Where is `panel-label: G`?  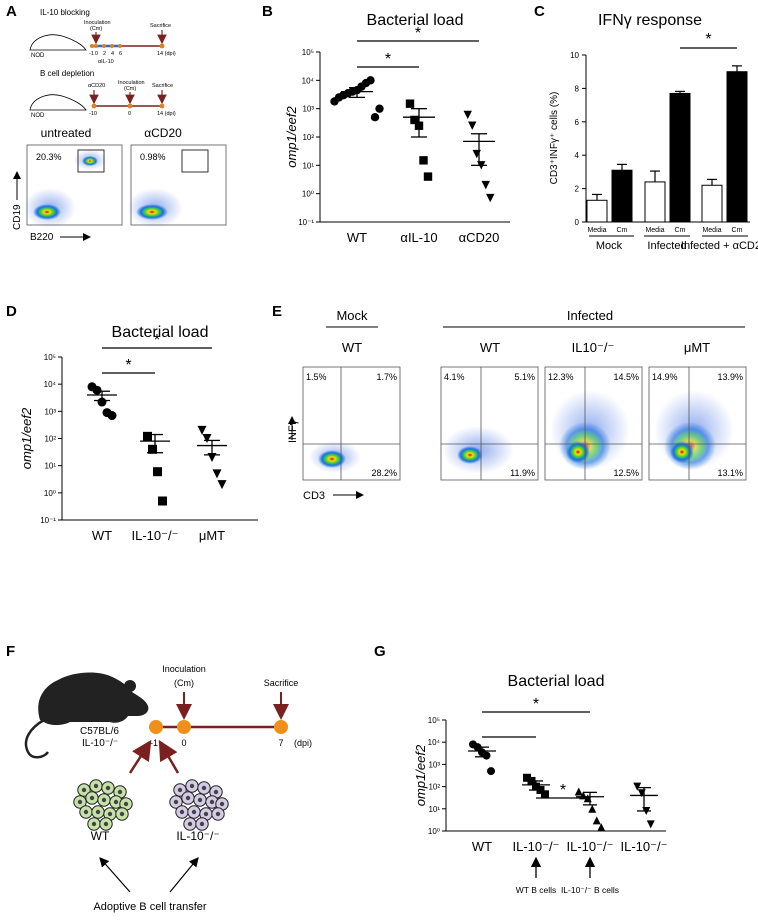
panel-label: G is located at coordinates (380, 651).